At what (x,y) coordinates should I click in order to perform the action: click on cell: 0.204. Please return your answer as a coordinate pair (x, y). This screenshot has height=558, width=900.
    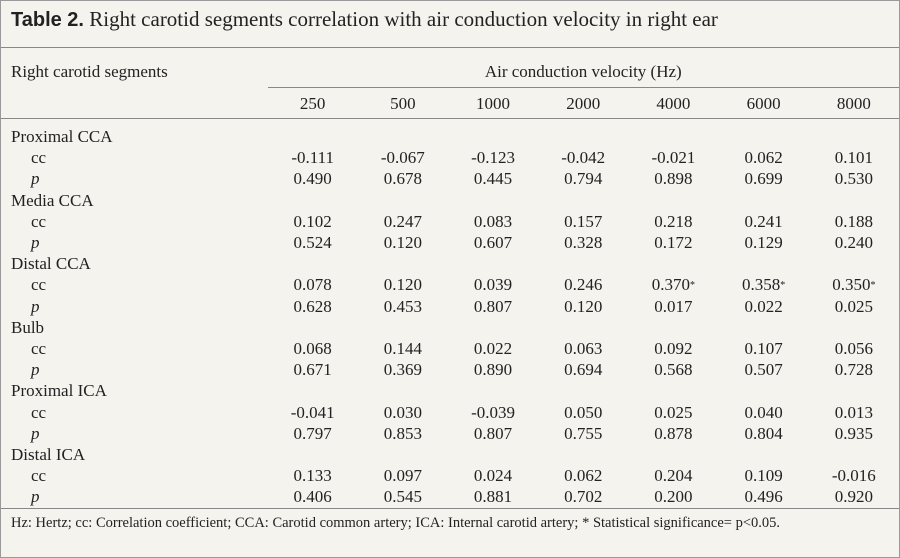
    Looking at the image, I should click on (673, 476).